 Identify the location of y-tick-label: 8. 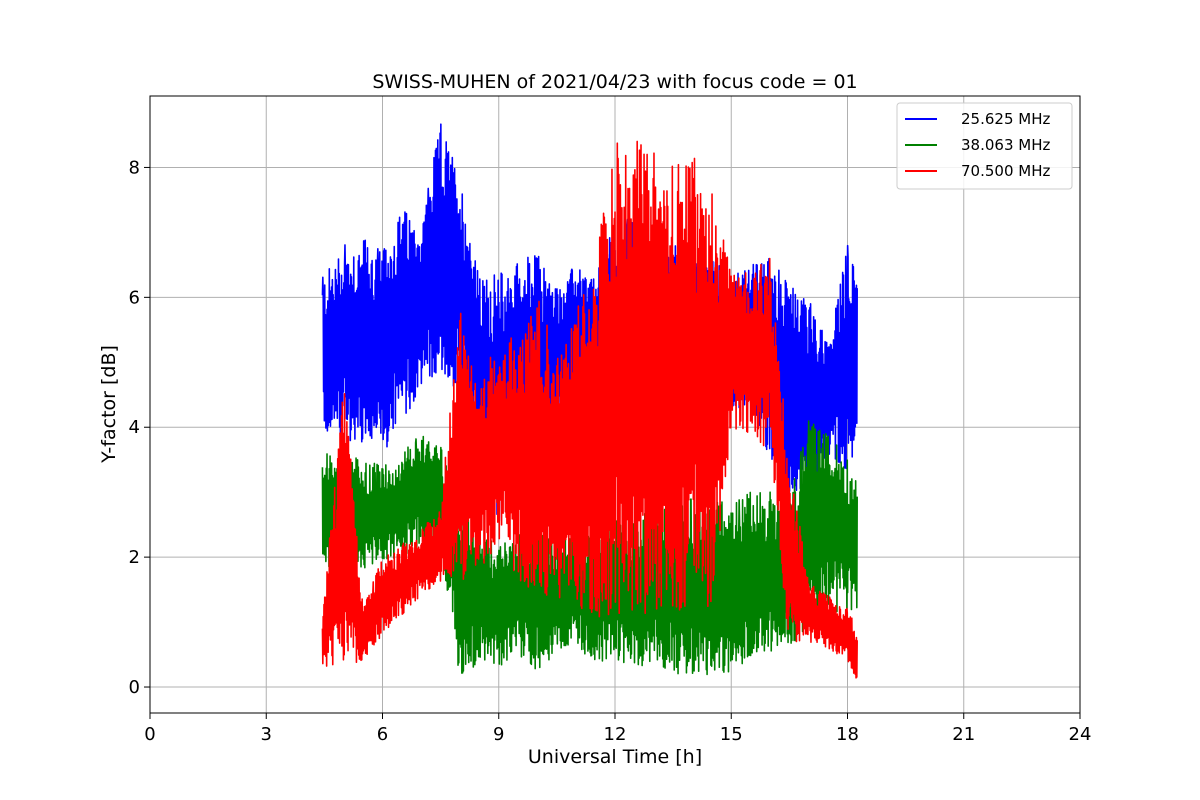
(134, 167).